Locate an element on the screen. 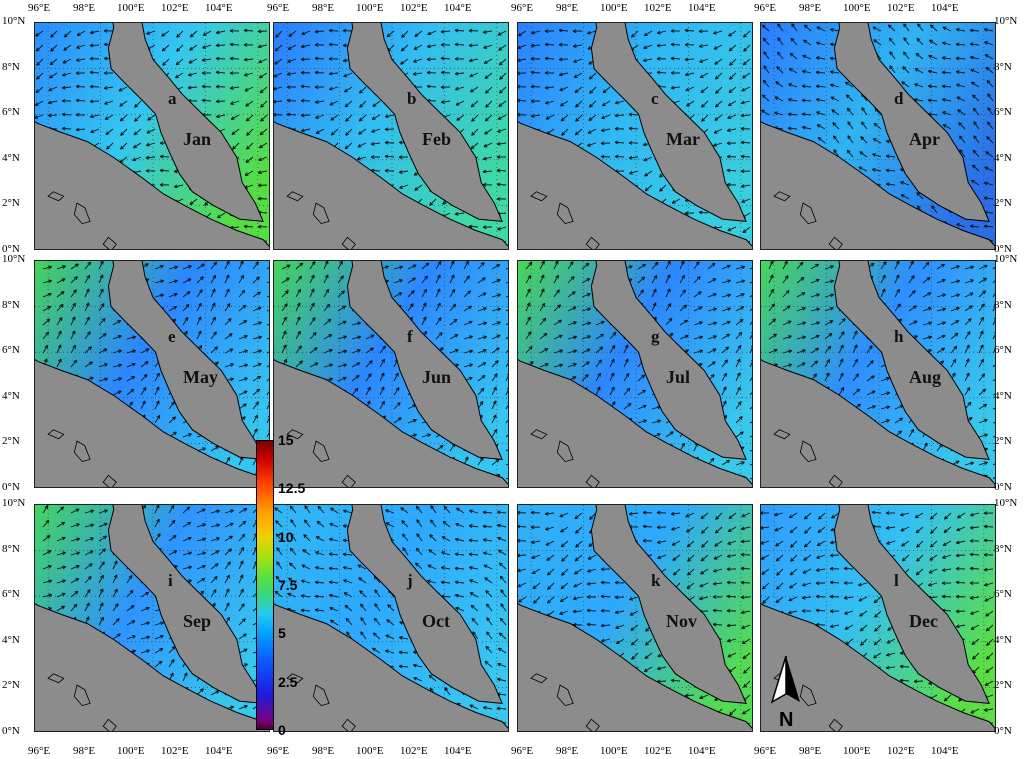 The height and width of the screenshot is (759, 1024). map-panel-nov: k Nov is located at coordinates (635, 618).